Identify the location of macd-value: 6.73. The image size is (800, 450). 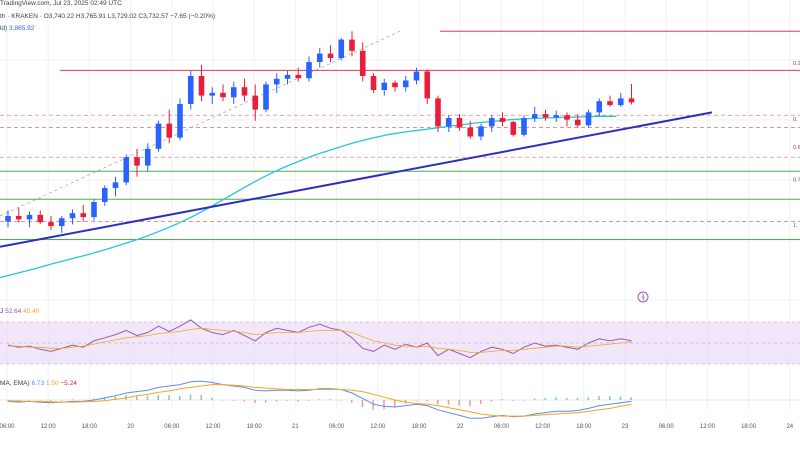
(38, 383).